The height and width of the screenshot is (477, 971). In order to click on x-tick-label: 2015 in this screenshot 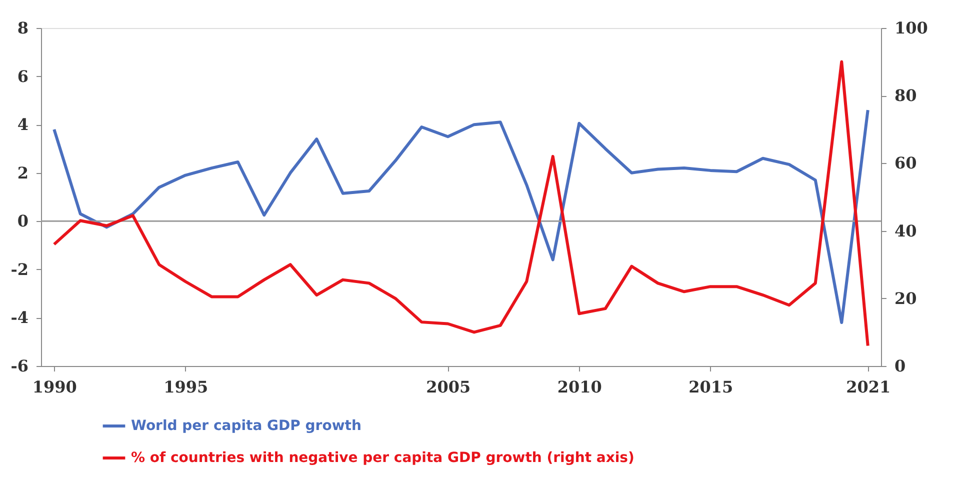, I will do `click(711, 387)`.